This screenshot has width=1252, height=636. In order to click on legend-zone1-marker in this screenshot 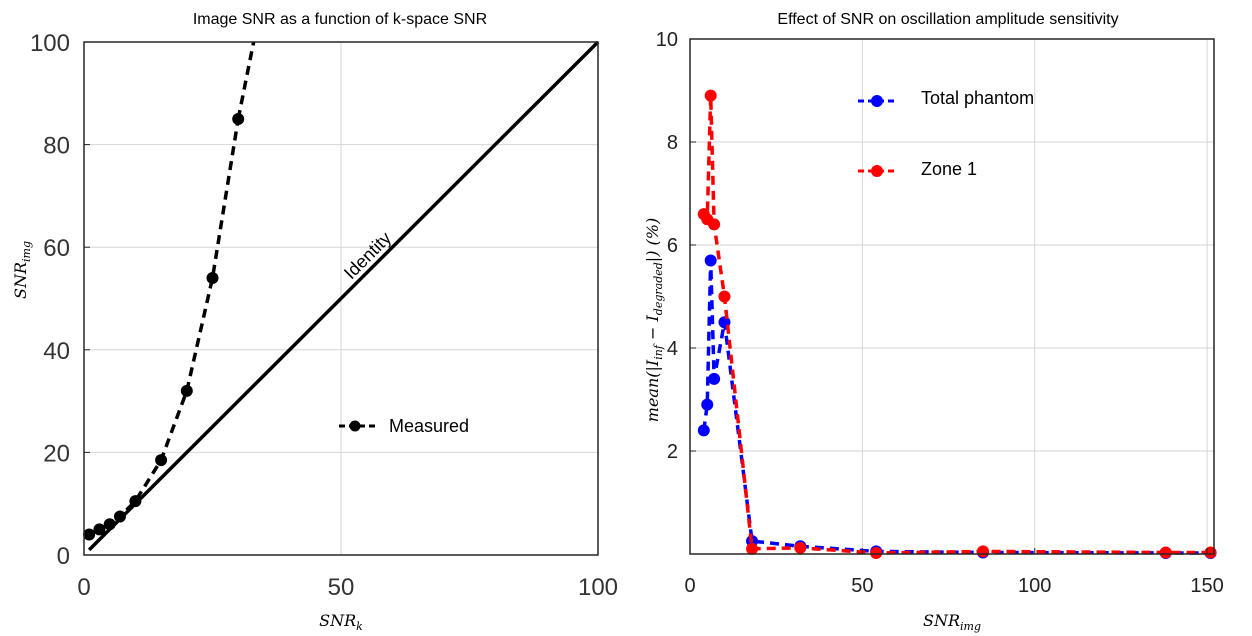, I will do `click(877, 171)`.